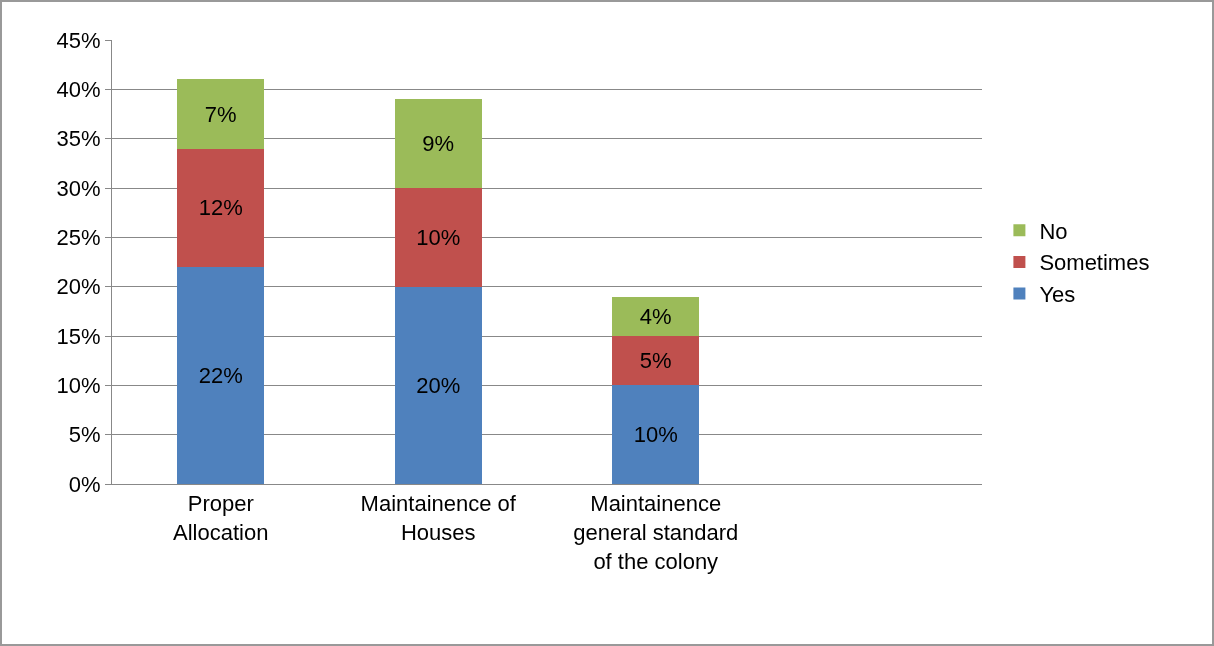 The image size is (1214, 646). What do you see at coordinates (84, 435) in the screenshot?
I see `y-tick-label: 5%` at bounding box center [84, 435].